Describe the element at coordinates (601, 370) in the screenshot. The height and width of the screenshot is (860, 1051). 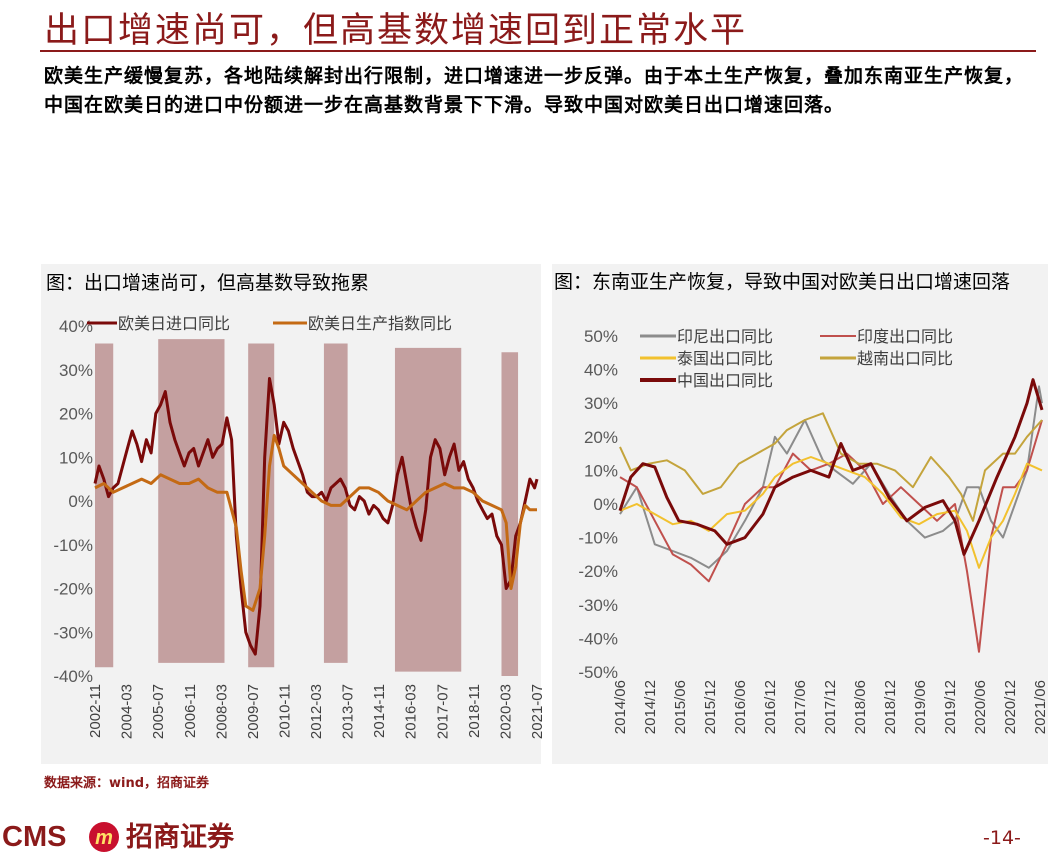
I see `y-tick-label-1: 40%` at that location.